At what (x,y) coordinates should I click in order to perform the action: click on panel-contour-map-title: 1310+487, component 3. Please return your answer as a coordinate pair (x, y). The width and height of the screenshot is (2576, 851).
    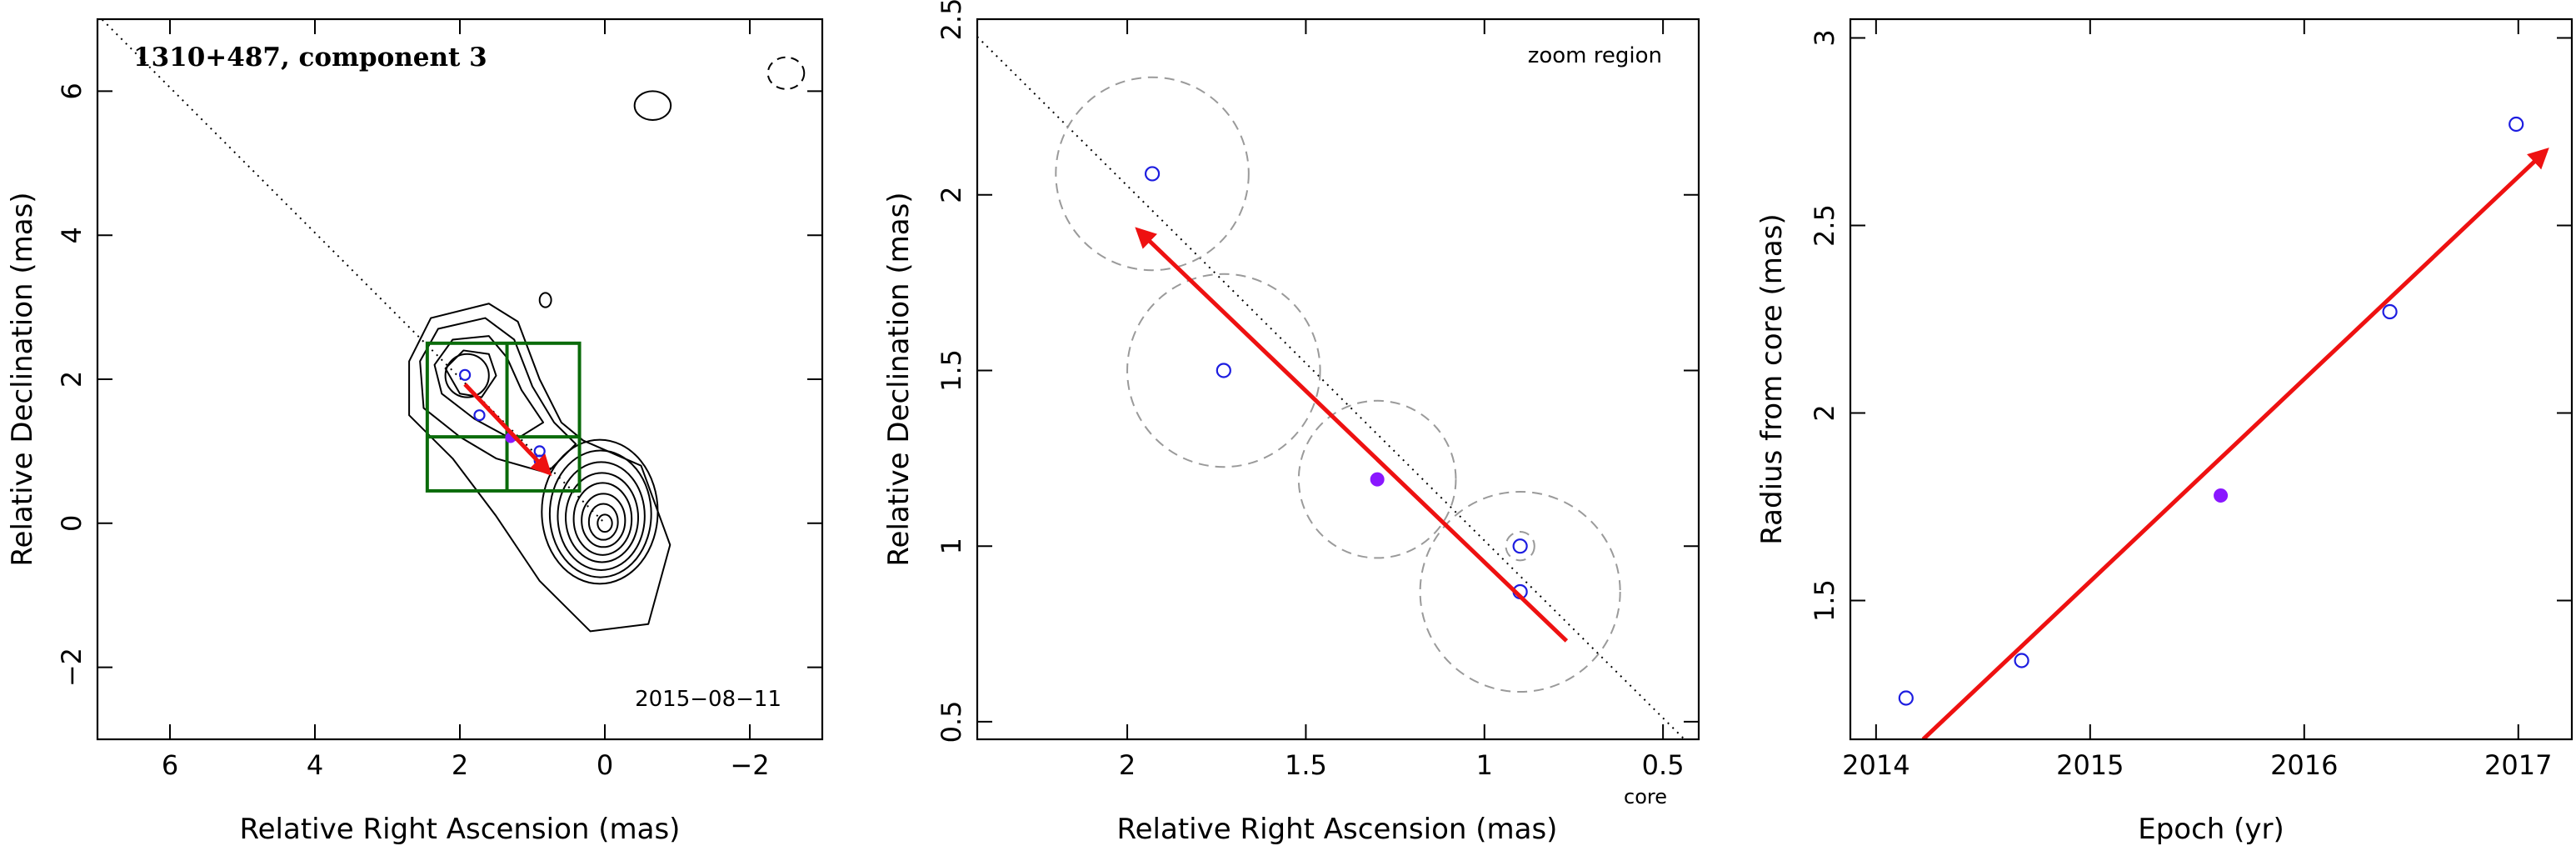
    Looking at the image, I should click on (310, 58).